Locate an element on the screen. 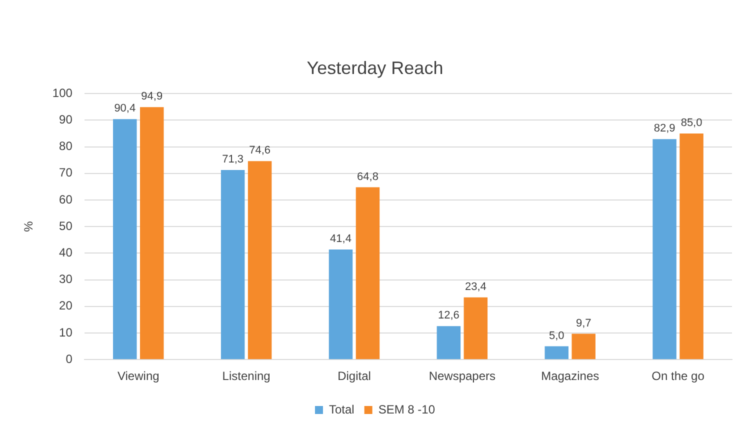 The width and height of the screenshot is (750, 439). chart-title: Yesterday Reach is located at coordinates (375, 68).